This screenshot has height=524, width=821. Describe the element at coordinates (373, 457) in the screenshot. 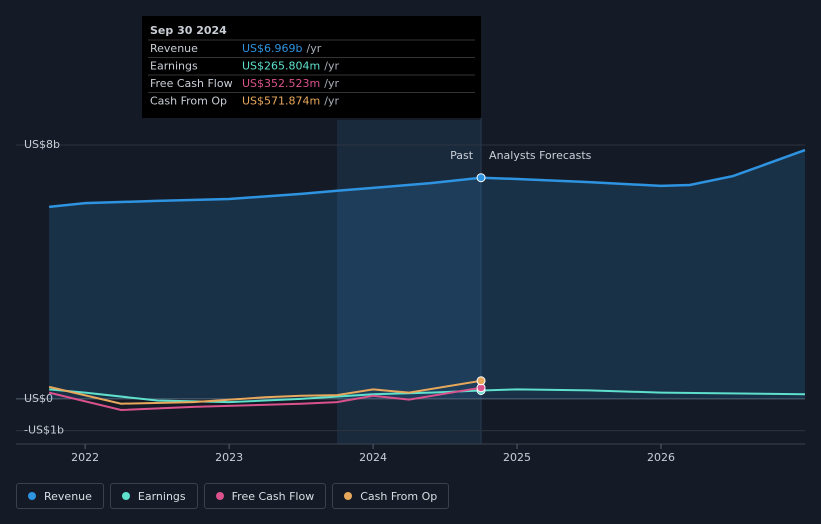

I see `x-tick-label: 2024` at that location.